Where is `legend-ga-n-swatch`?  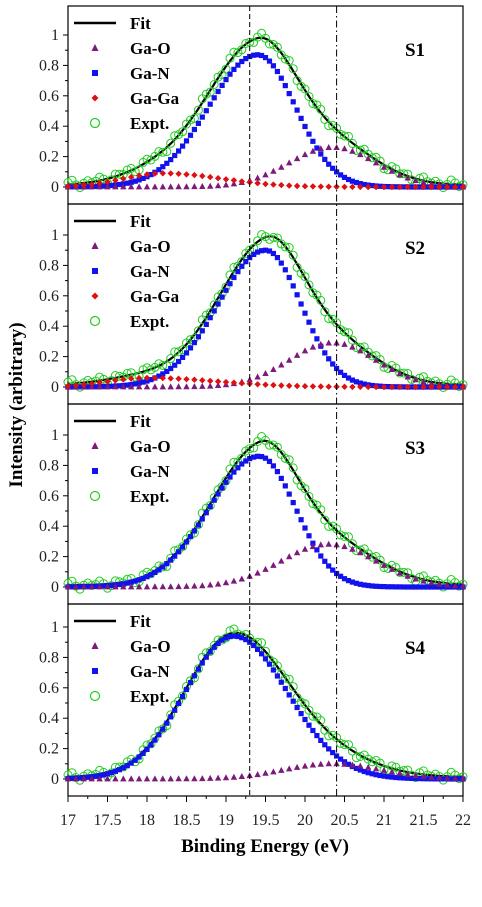 legend-ga-n-swatch is located at coordinates (95, 271).